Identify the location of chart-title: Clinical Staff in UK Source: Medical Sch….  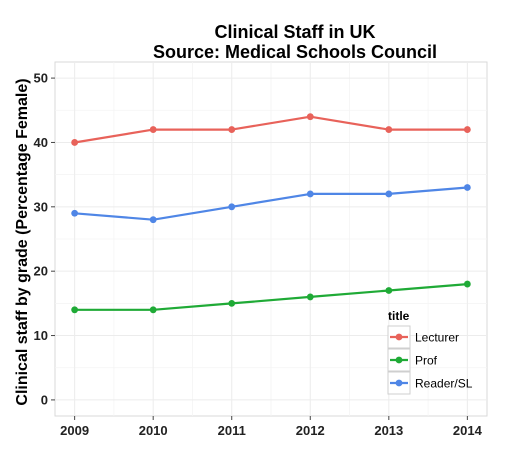
(295, 42).